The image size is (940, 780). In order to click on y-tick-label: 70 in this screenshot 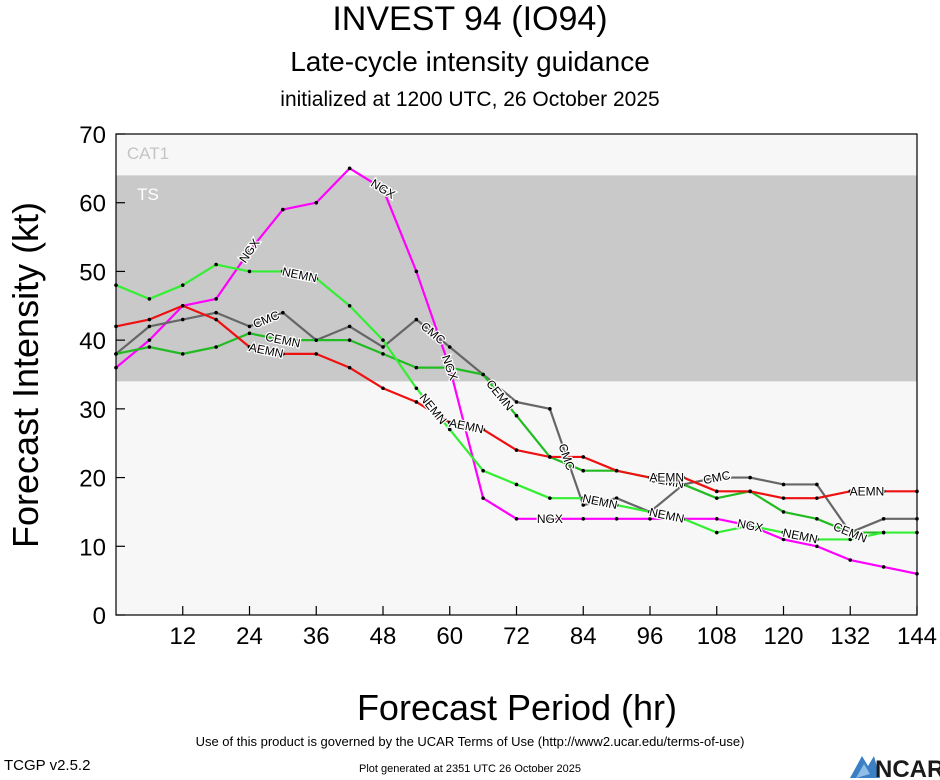, I will do `click(92, 135)`.